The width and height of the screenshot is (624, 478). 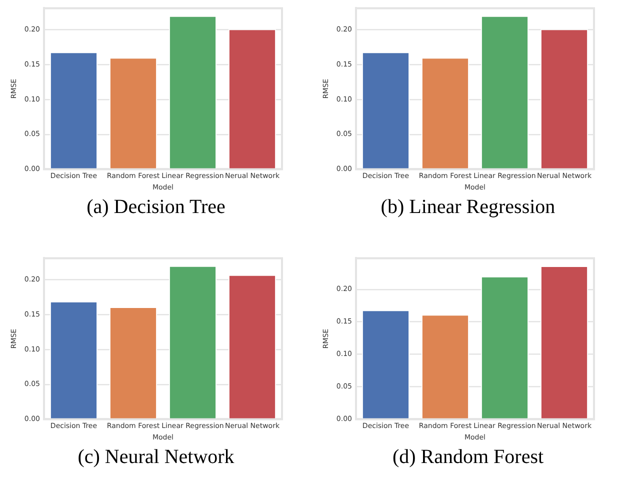 I want to click on text: (d) Random Forest, so click(x=468, y=457).